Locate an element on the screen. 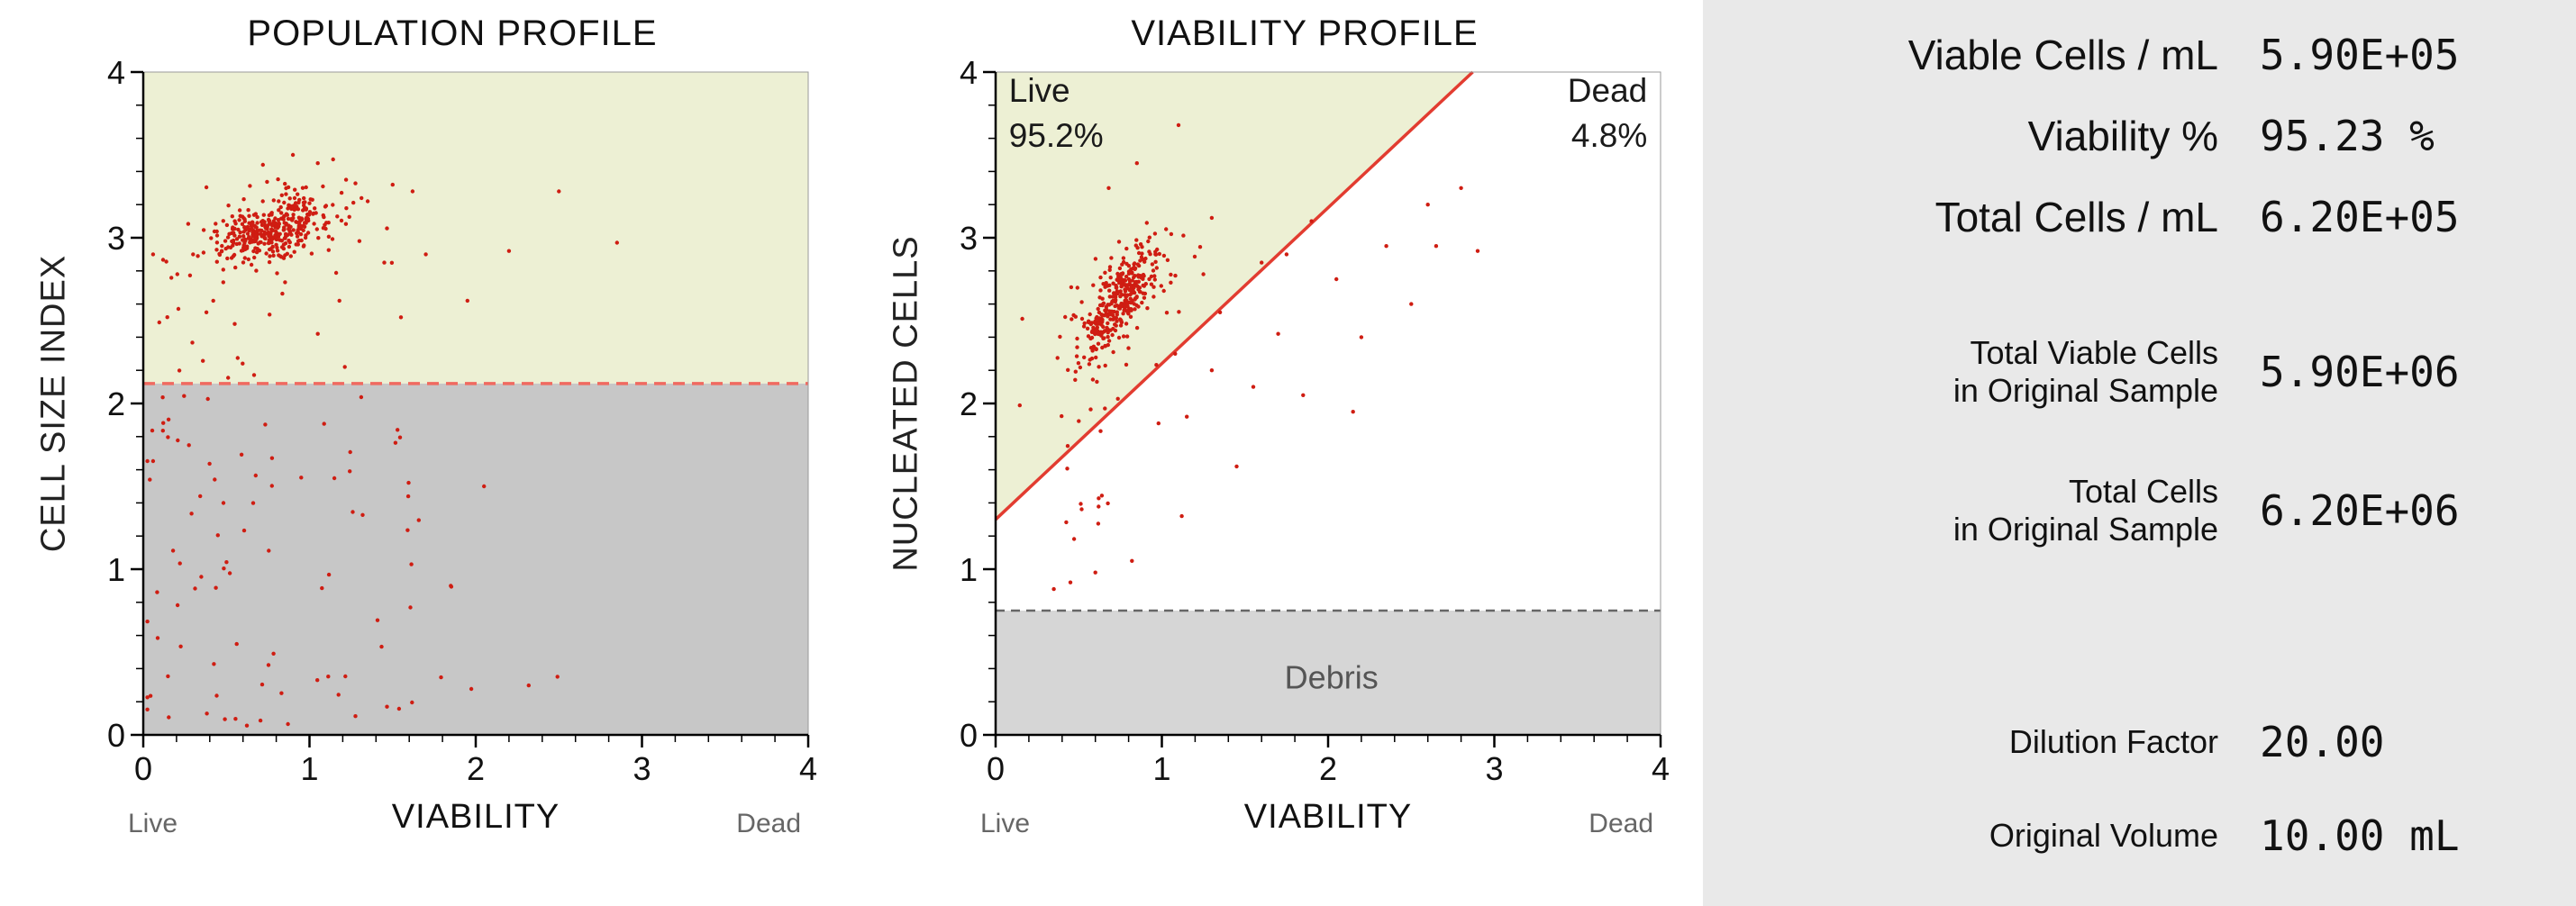  viability-x-axis: Live VIABILITY Dead is located at coordinates (1271, 827).